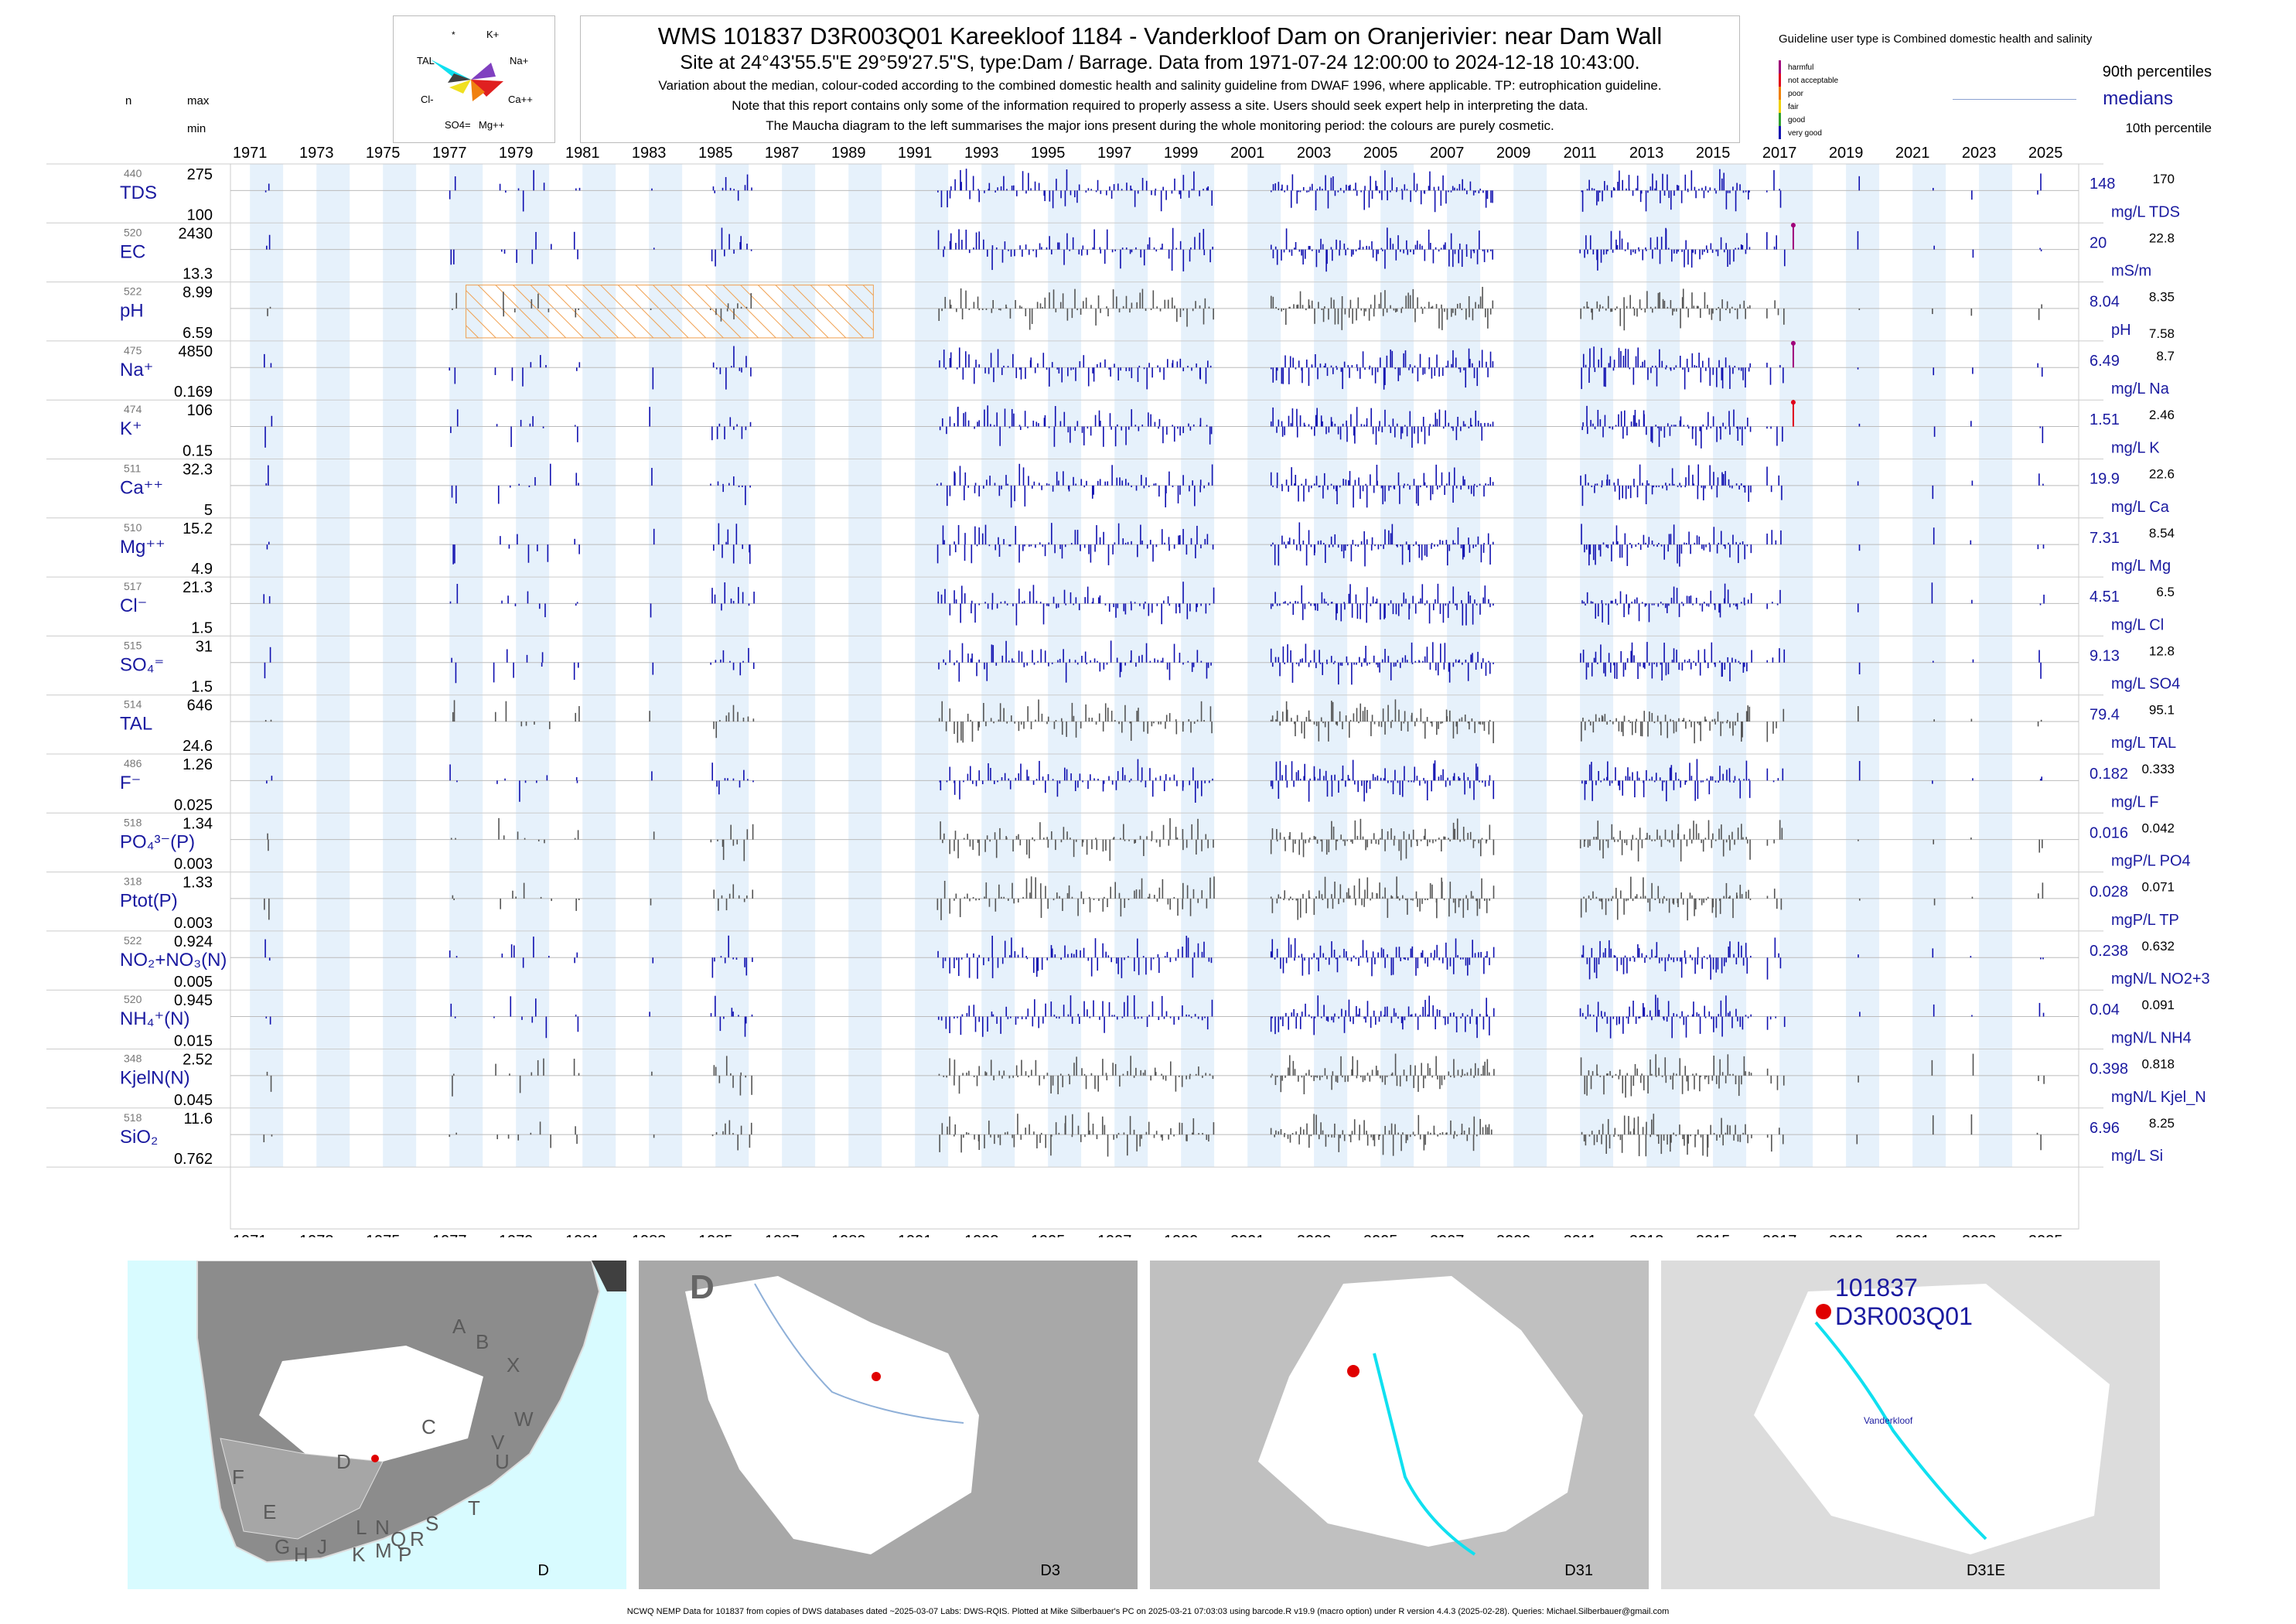 The image size is (2296, 1624). Describe the element at coordinates (2162, 297) in the screenshot. I see `panel-p90: 8.35` at that location.